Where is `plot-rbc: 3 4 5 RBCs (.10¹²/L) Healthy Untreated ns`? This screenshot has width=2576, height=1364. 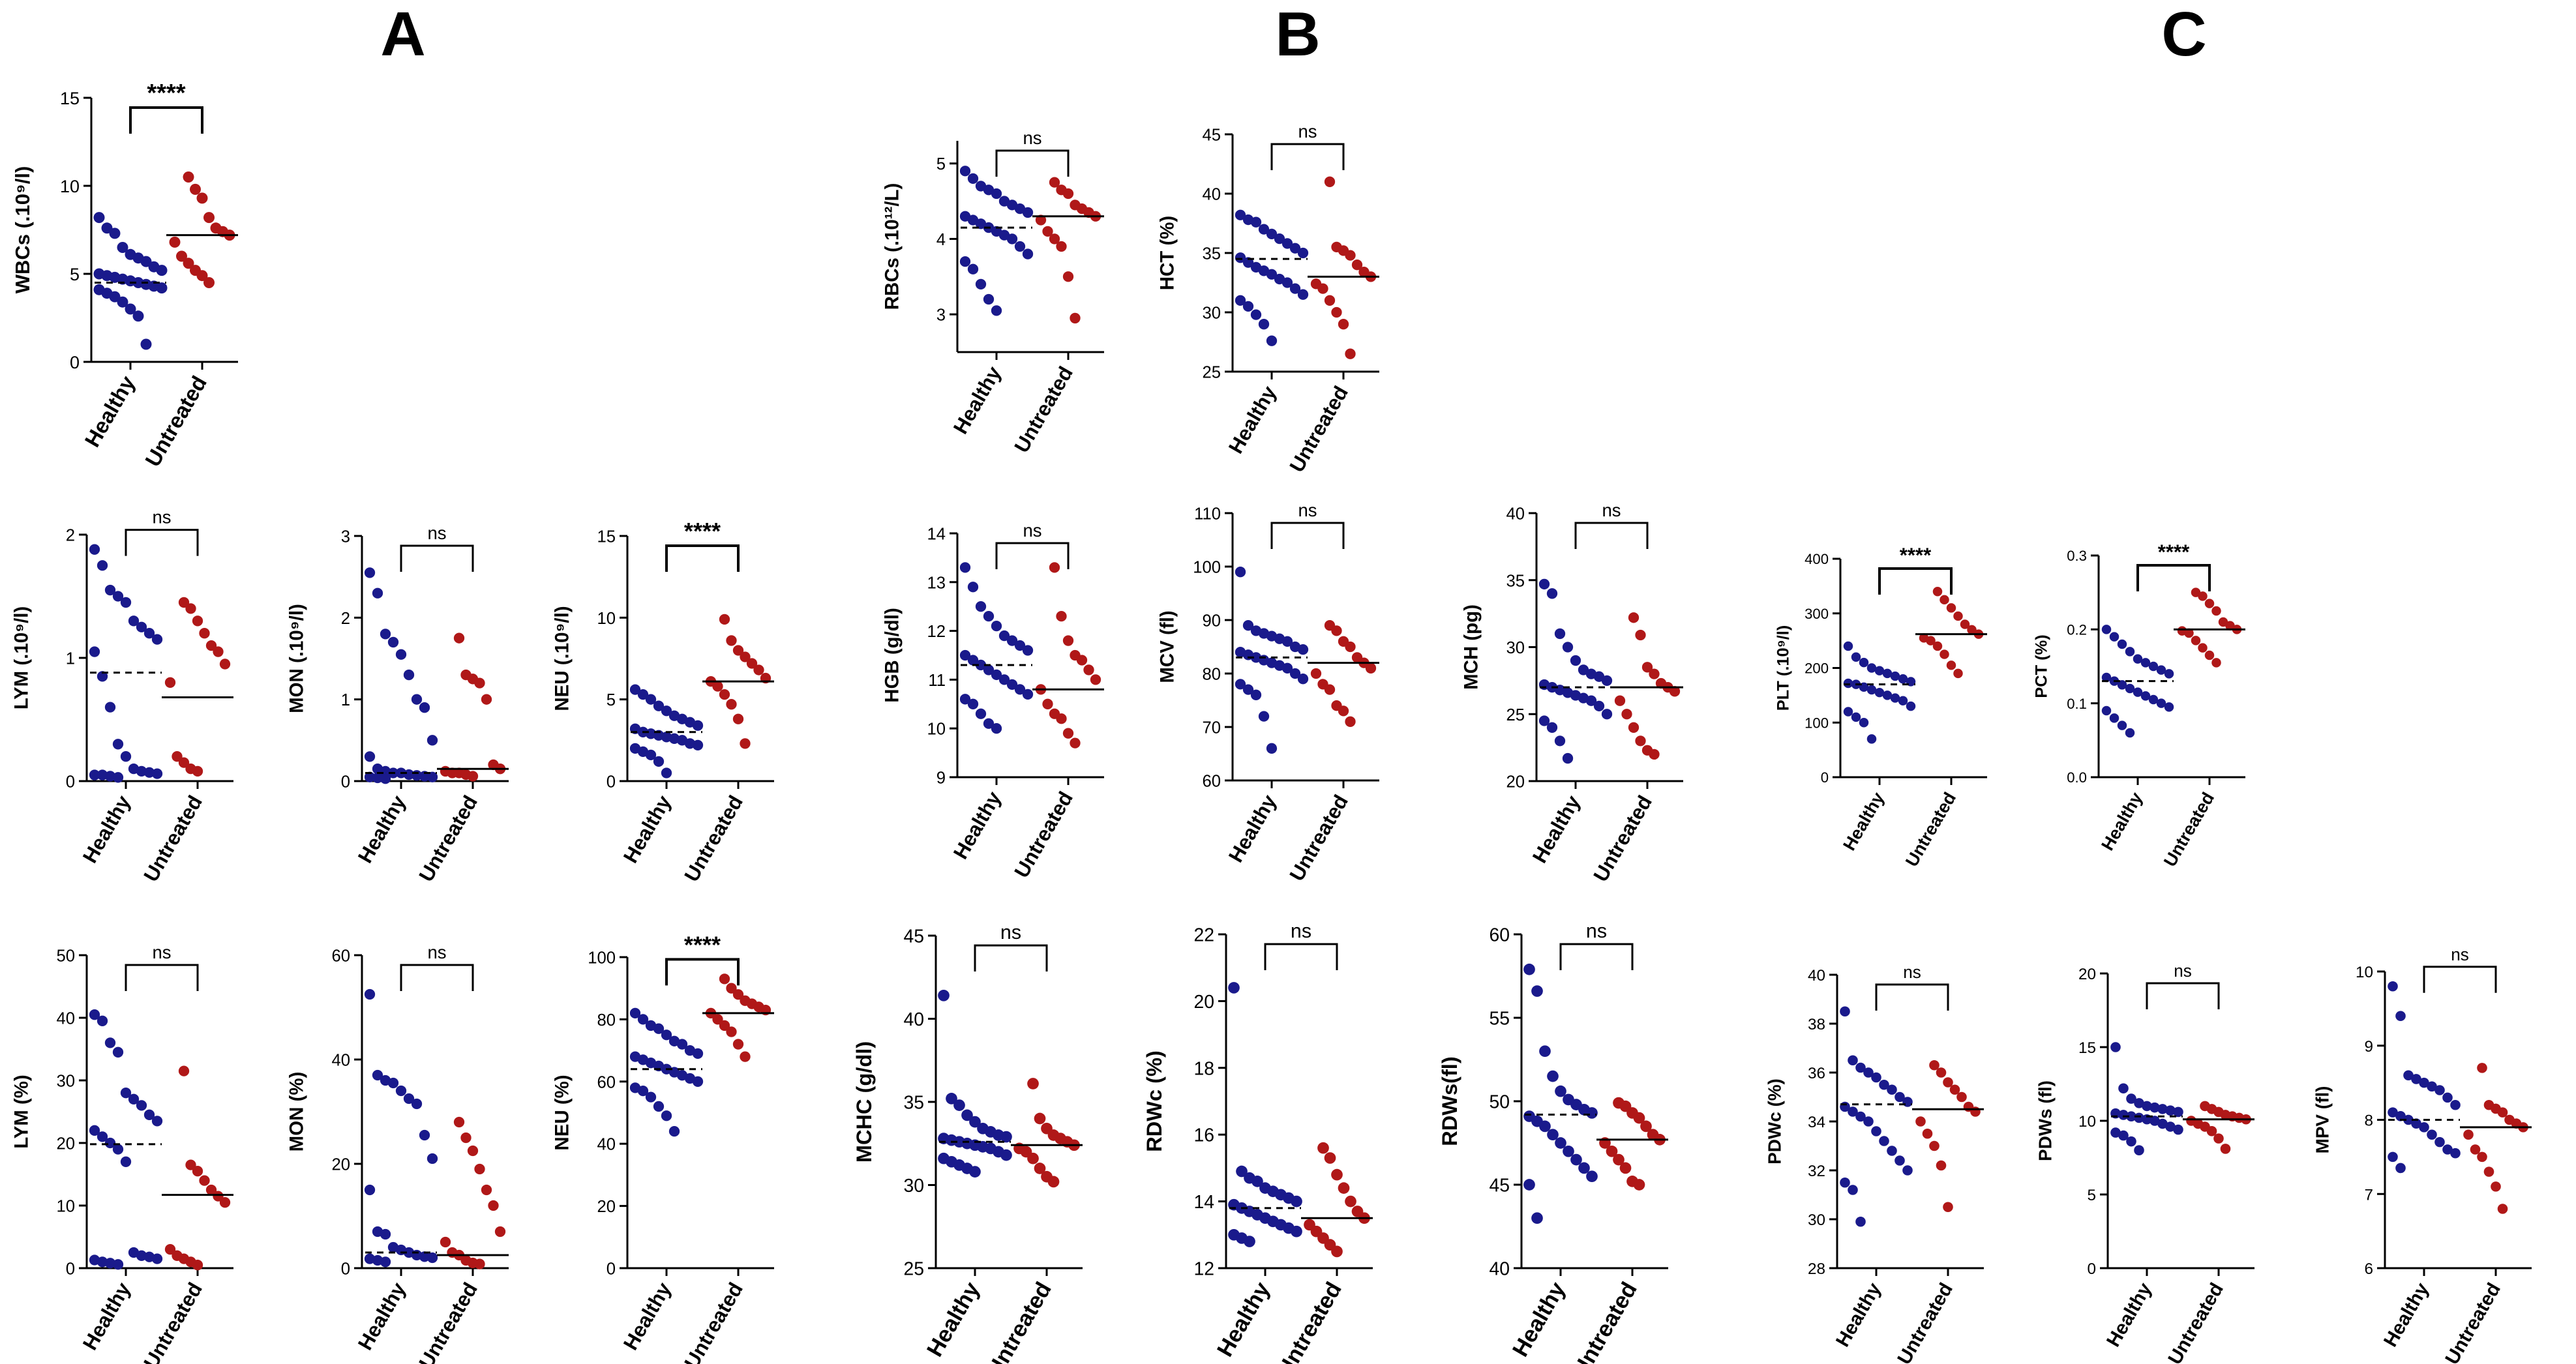
plot-rbc: 3 4 5 RBCs (.10¹²/L) Healthy Untreated ns is located at coordinates (992, 292).